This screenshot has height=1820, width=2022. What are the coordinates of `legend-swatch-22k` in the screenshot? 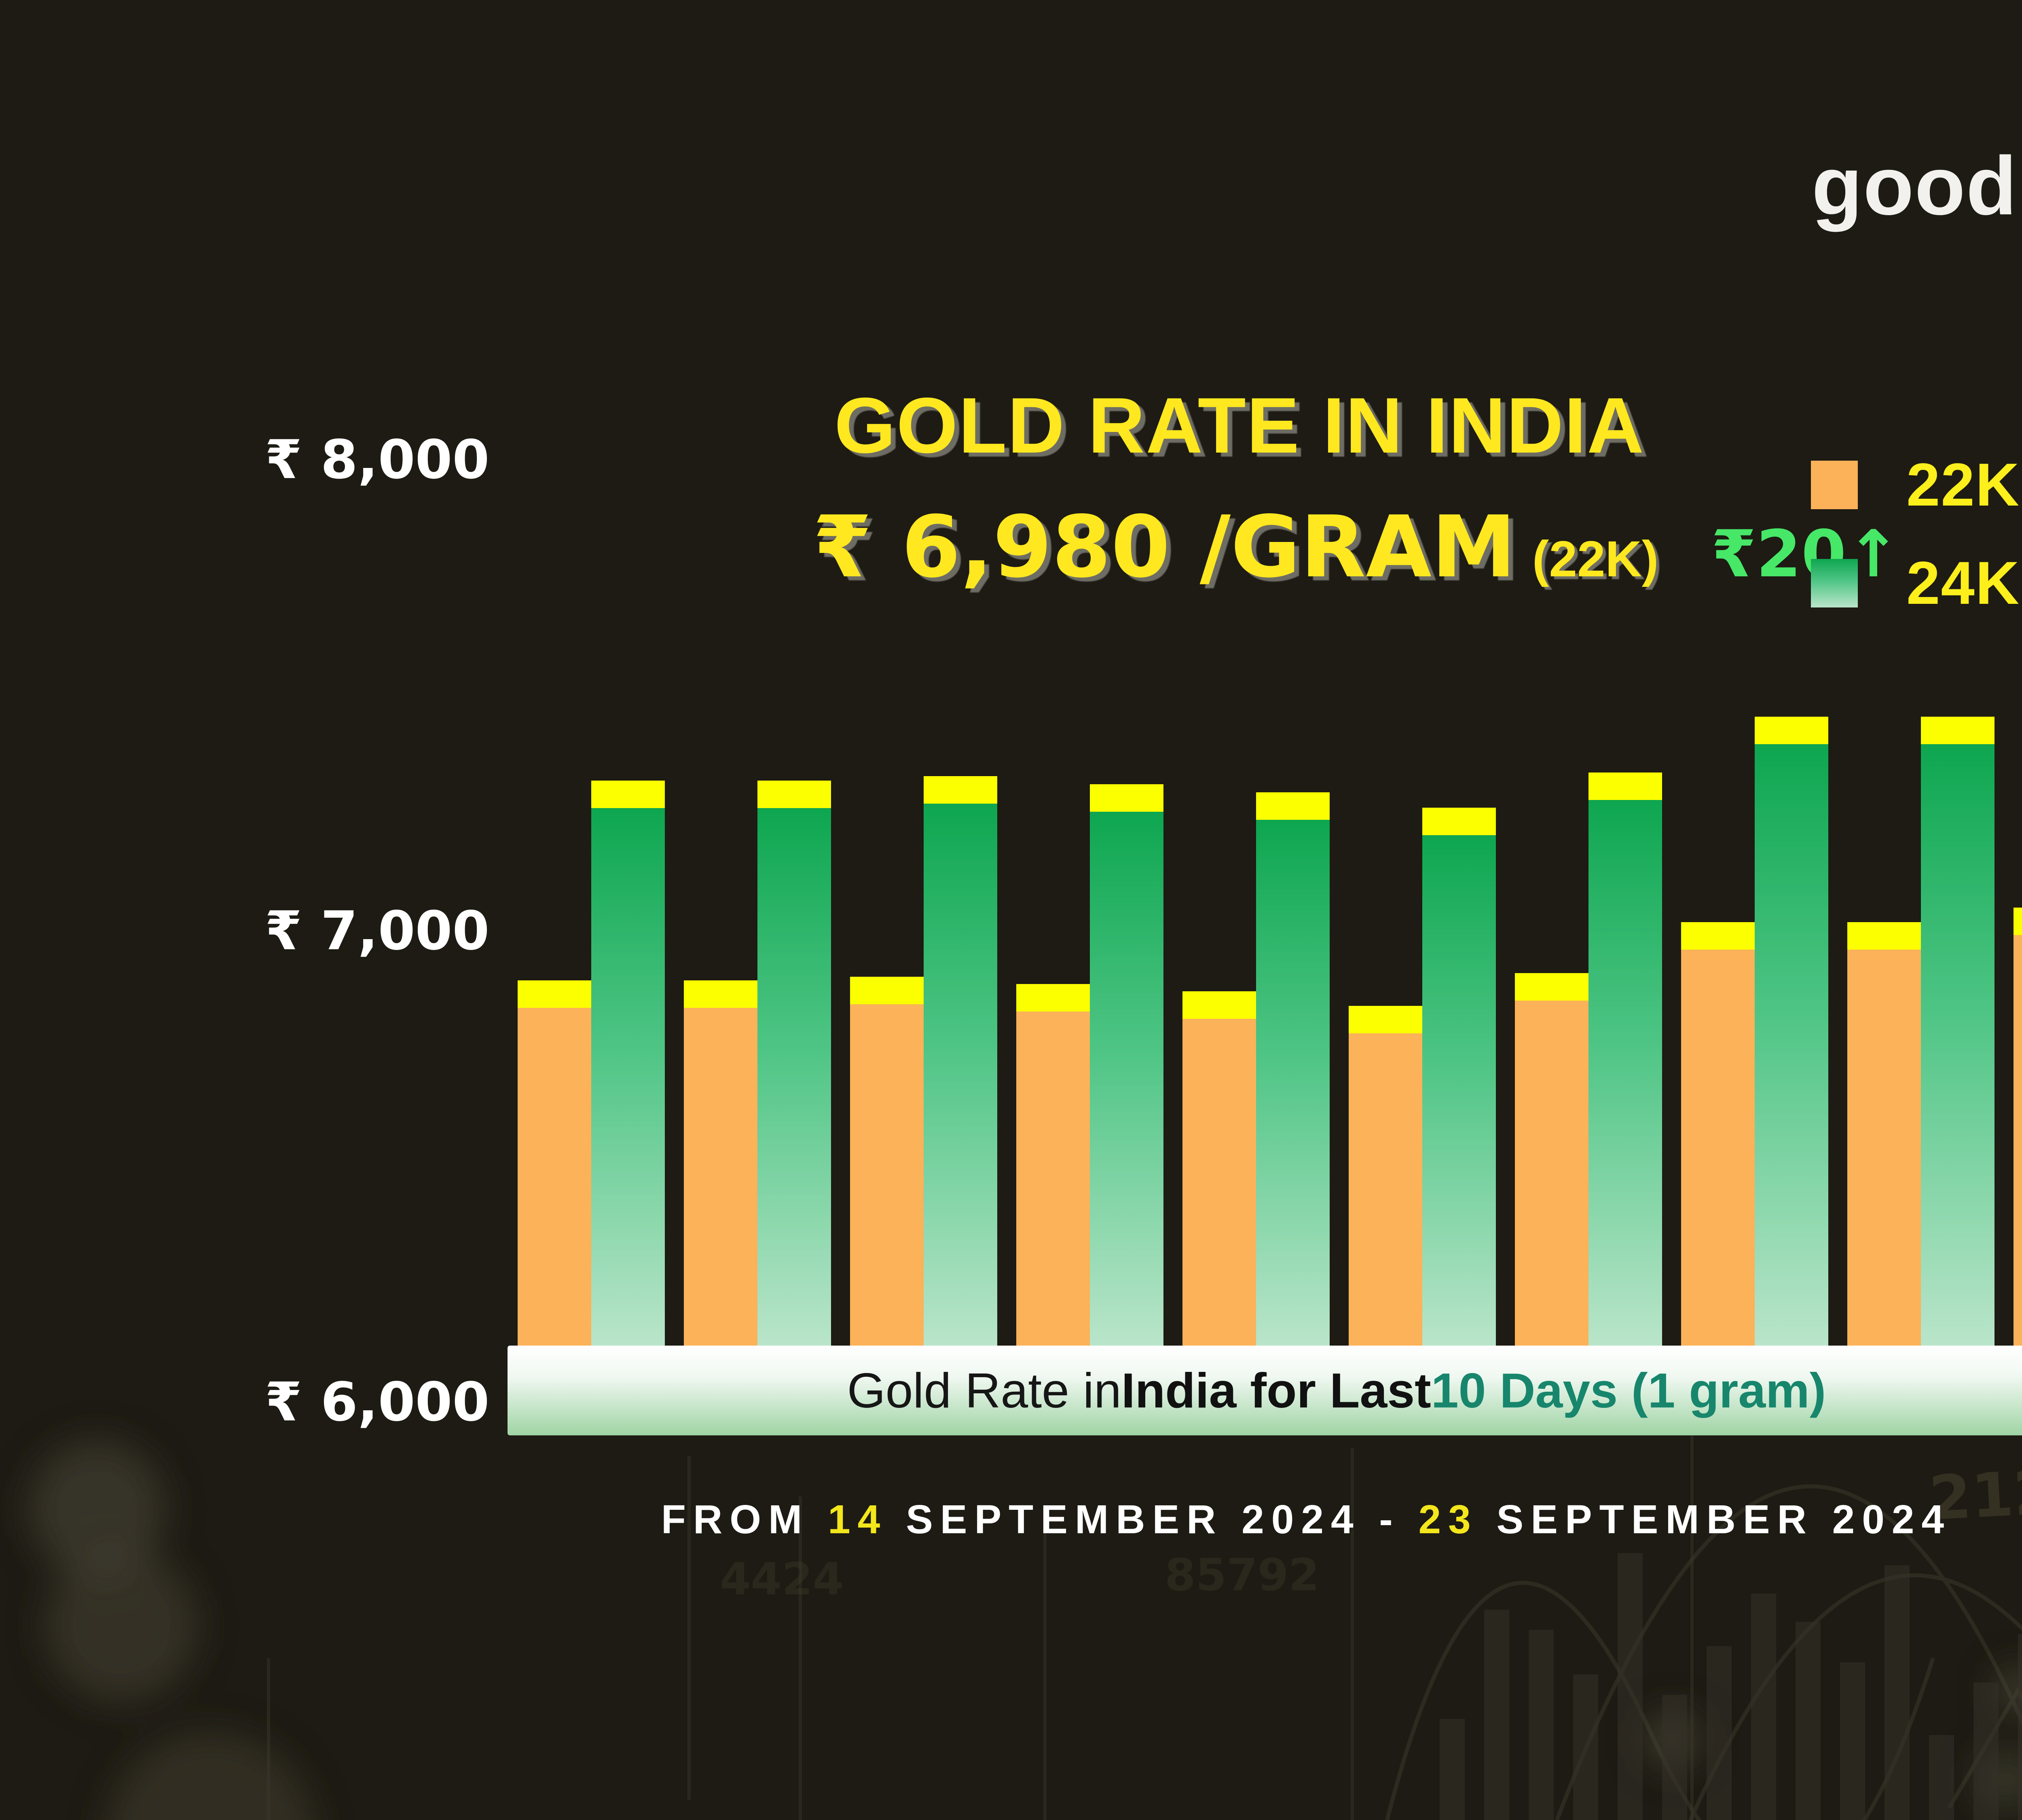 It's located at (1834, 484).